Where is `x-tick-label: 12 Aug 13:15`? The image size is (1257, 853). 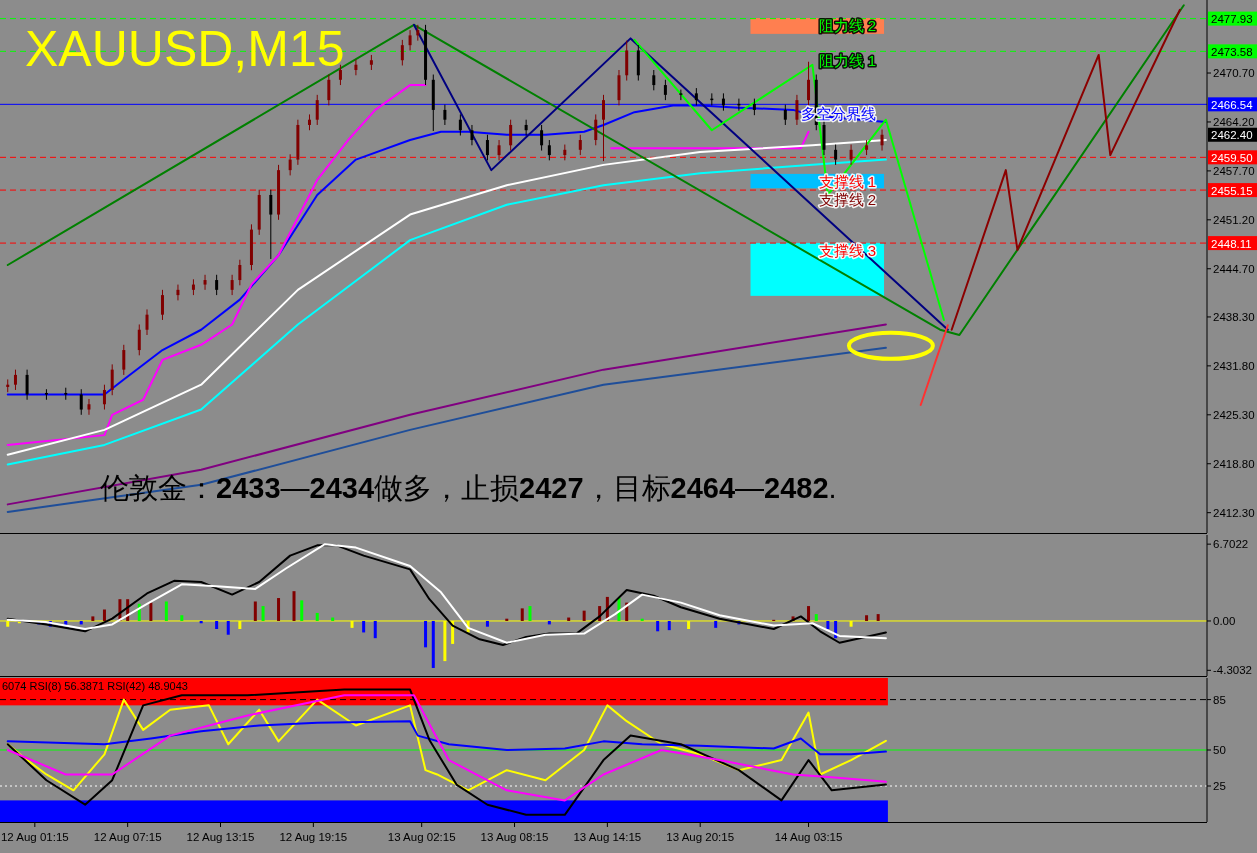 x-tick-label: 12 Aug 13:15 is located at coordinates (220, 837).